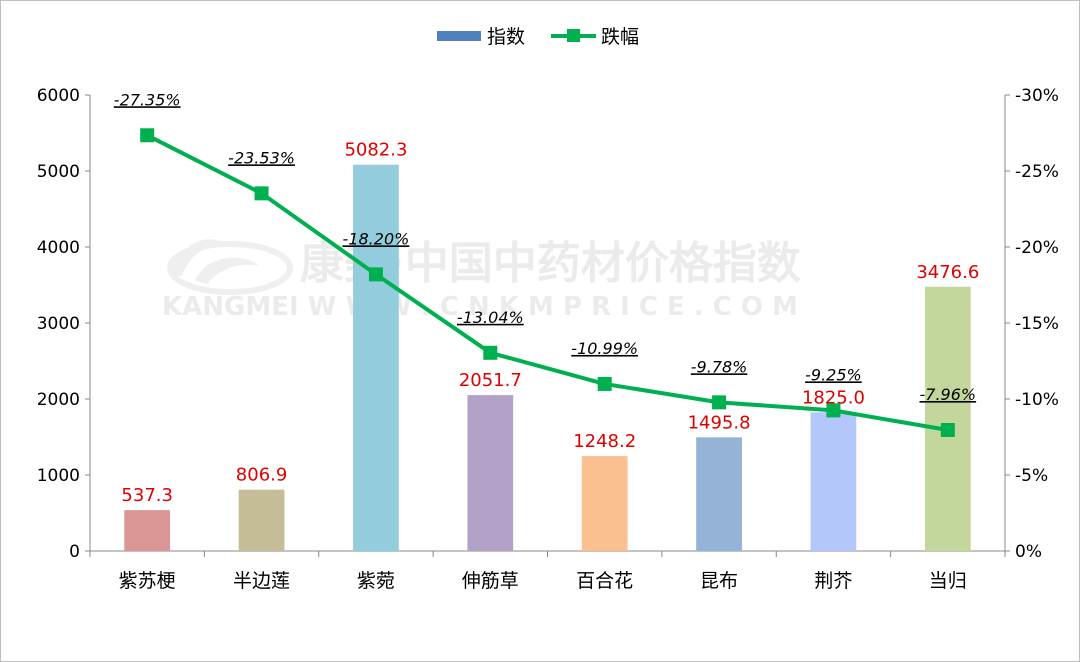  I want to click on line-value-label: -23.53%, so click(261, 157).